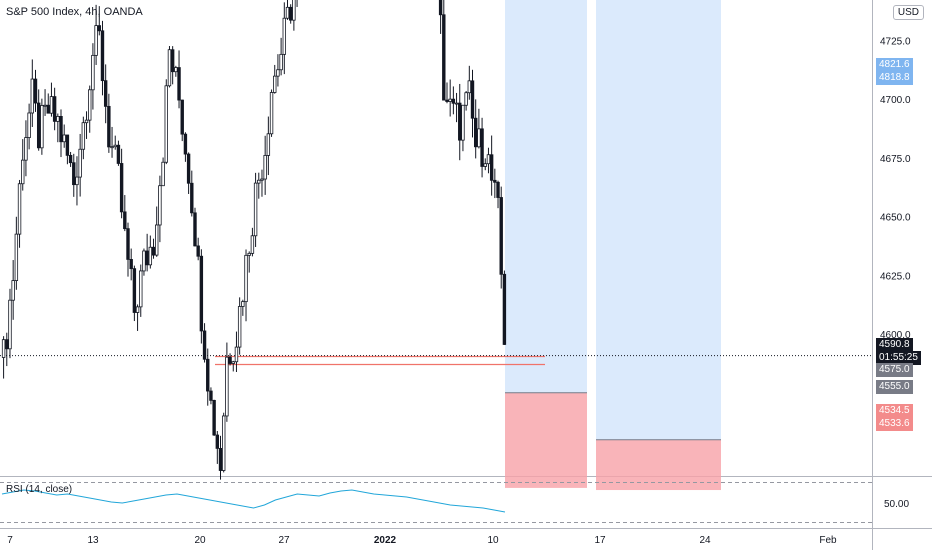 The height and width of the screenshot is (555, 932). What do you see at coordinates (908, 12) in the screenshot?
I see `currency-button: USD` at bounding box center [908, 12].